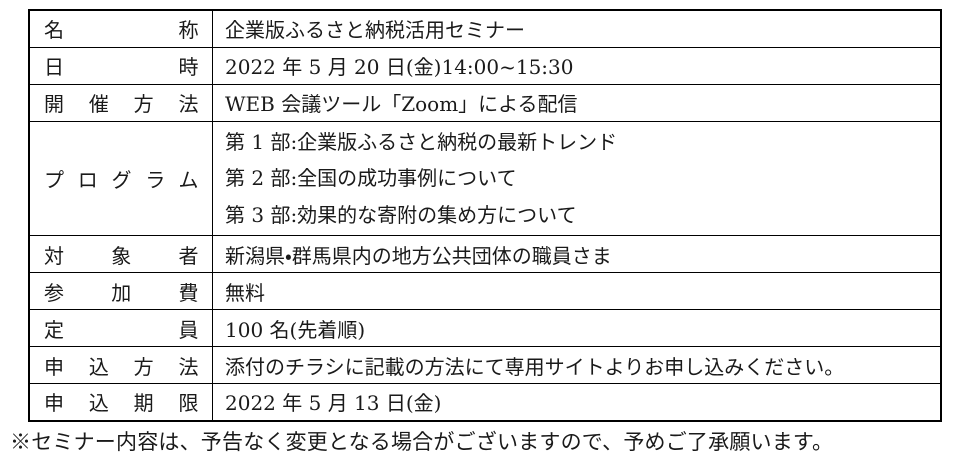 Image resolution: width=956 pixels, height=460 pixels. I want to click on row-value-datetime: 2022 年 5 月 20 日(金)14:00~15:30, so click(577, 65).